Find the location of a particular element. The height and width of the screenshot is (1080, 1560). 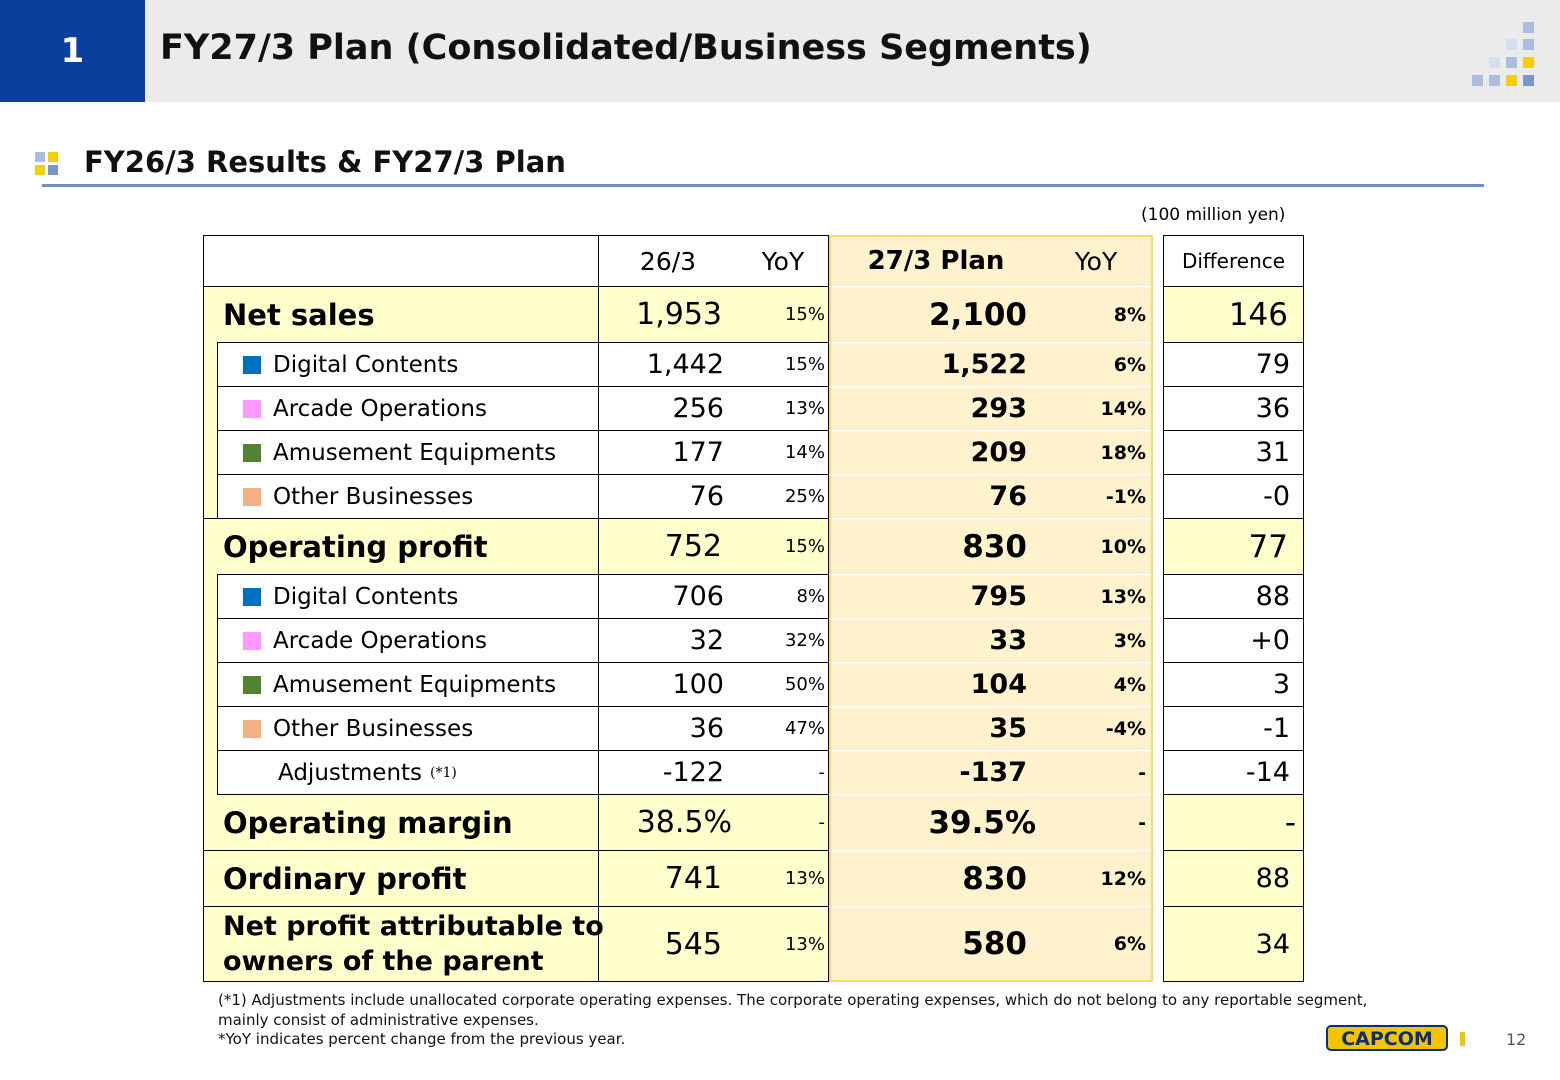

column-header-difference: Difference is located at coordinates (1233, 261).